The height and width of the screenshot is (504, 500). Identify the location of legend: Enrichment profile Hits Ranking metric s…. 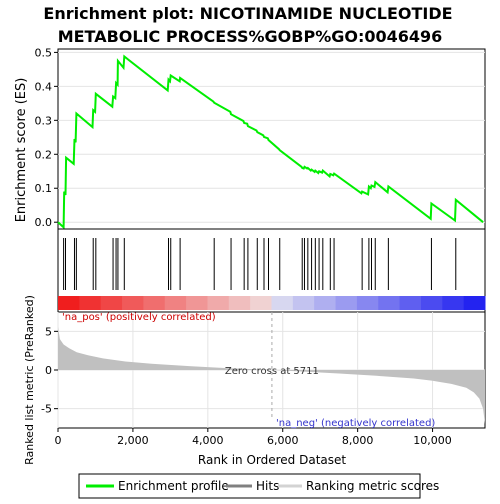
(258, 486).